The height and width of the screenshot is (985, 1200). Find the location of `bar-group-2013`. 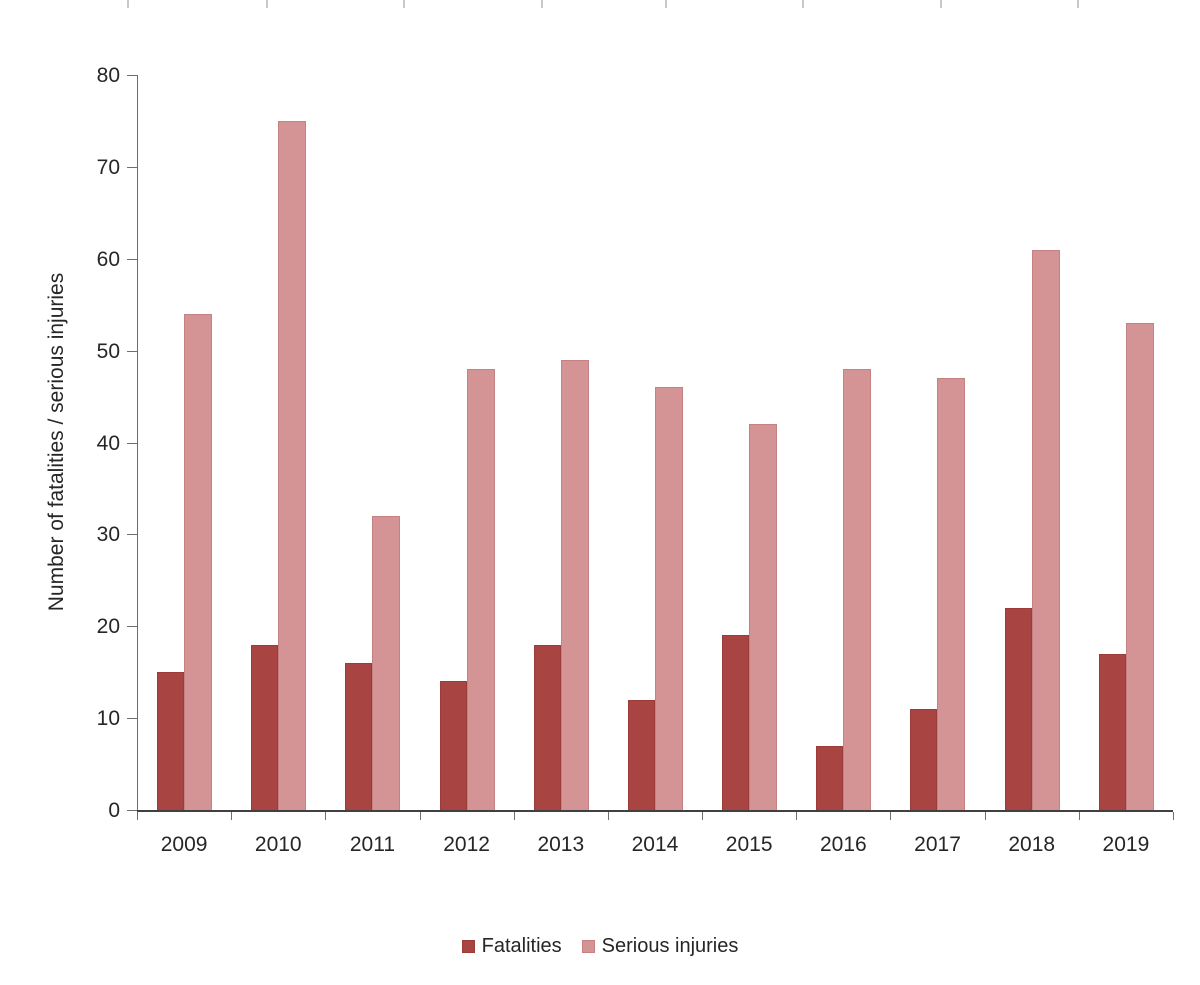

bar-group-2013 is located at coordinates (561, 442).